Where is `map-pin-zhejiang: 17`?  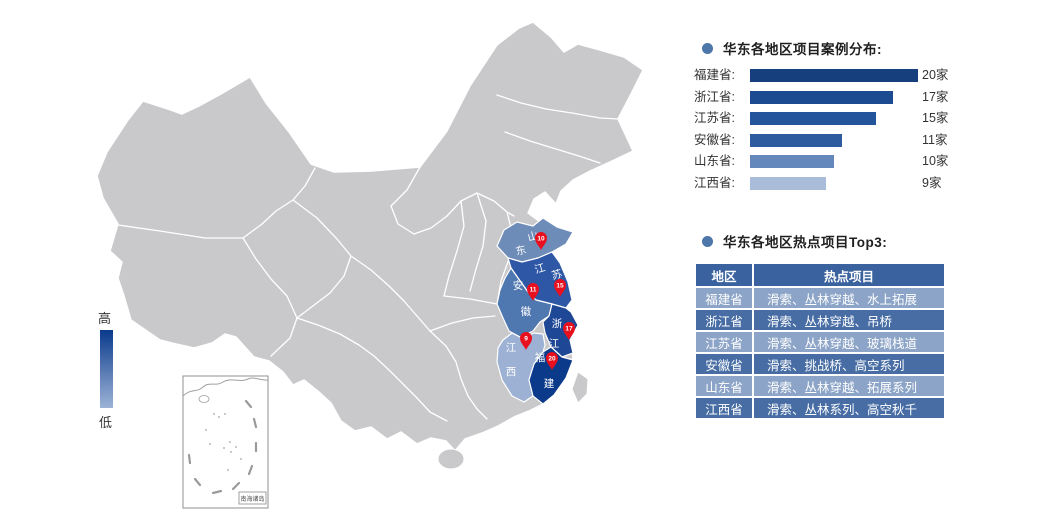 map-pin-zhejiang: 17 is located at coordinates (569, 331).